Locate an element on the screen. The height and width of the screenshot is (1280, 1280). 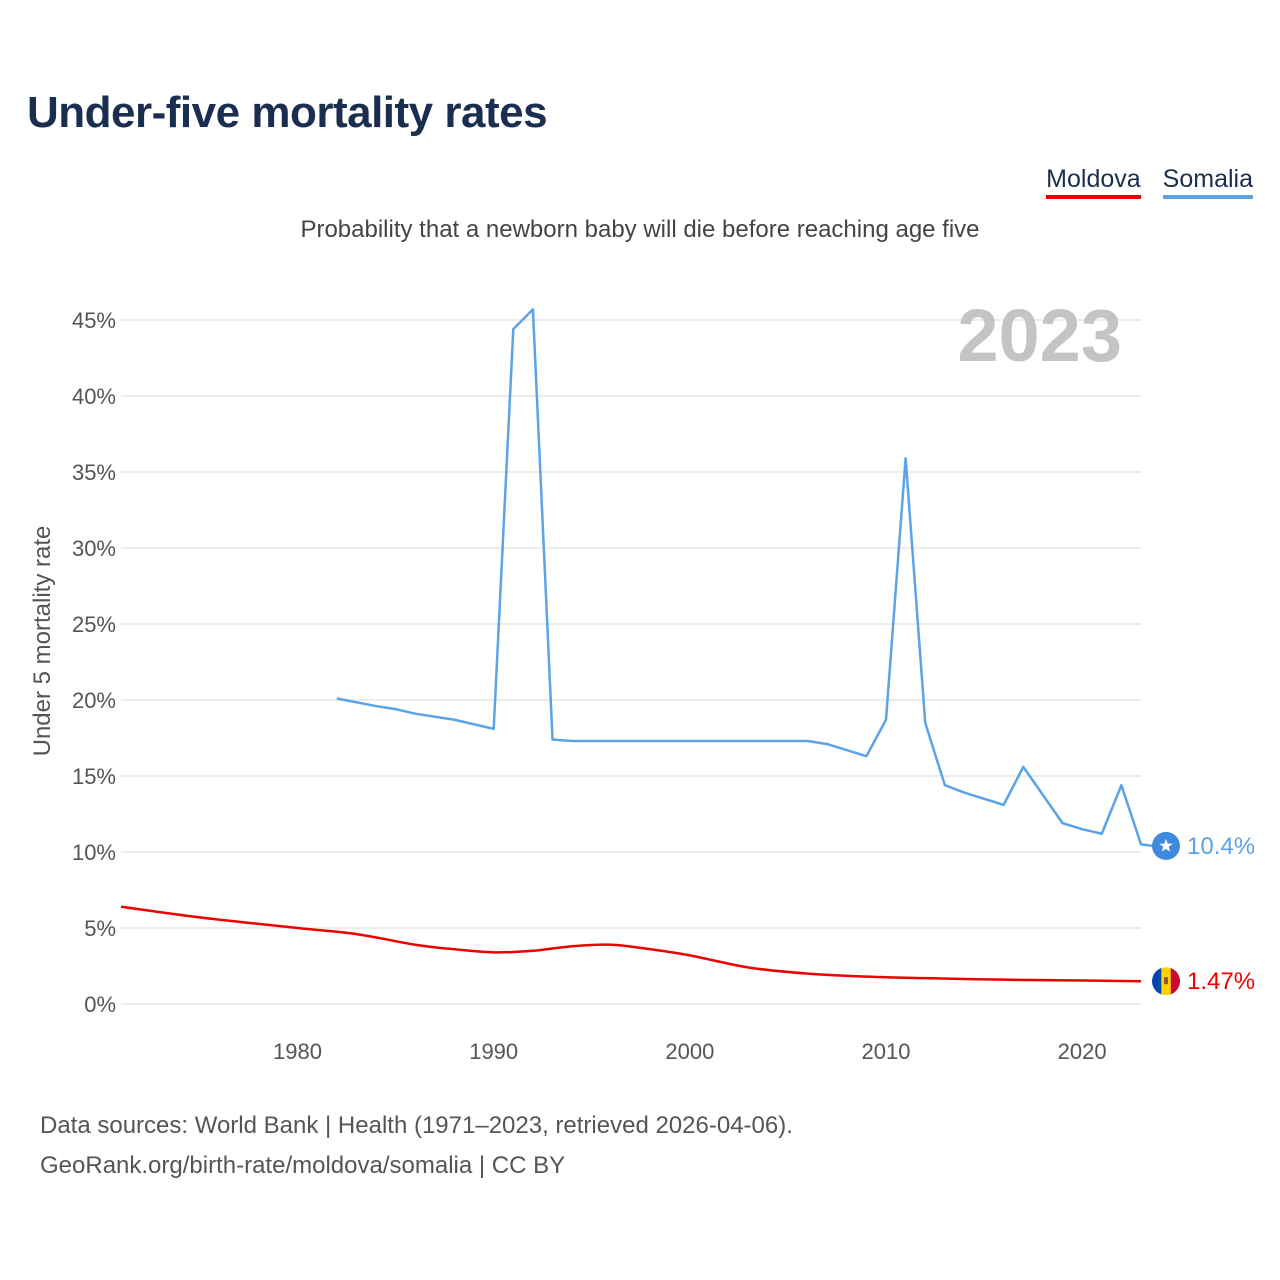
y-tick-label: 20% is located at coordinates (94, 700).